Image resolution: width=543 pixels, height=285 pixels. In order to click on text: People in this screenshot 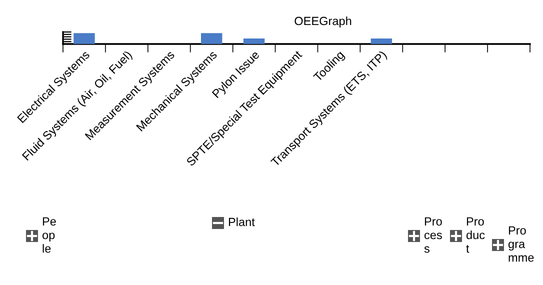, I will do `click(49, 235)`.